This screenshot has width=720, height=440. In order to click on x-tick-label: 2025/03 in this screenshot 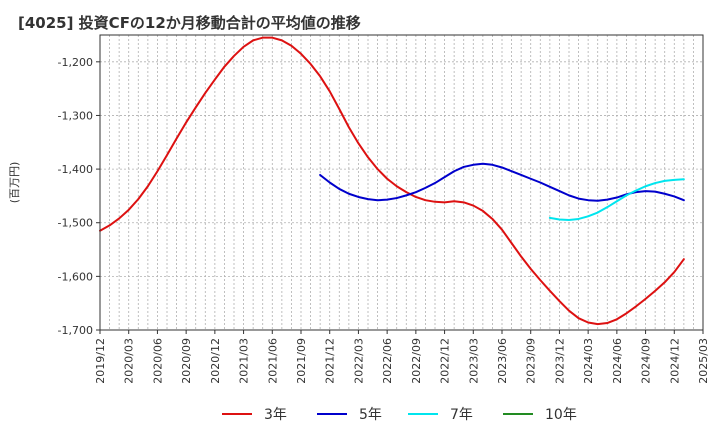, I will do `click(703, 361)`.